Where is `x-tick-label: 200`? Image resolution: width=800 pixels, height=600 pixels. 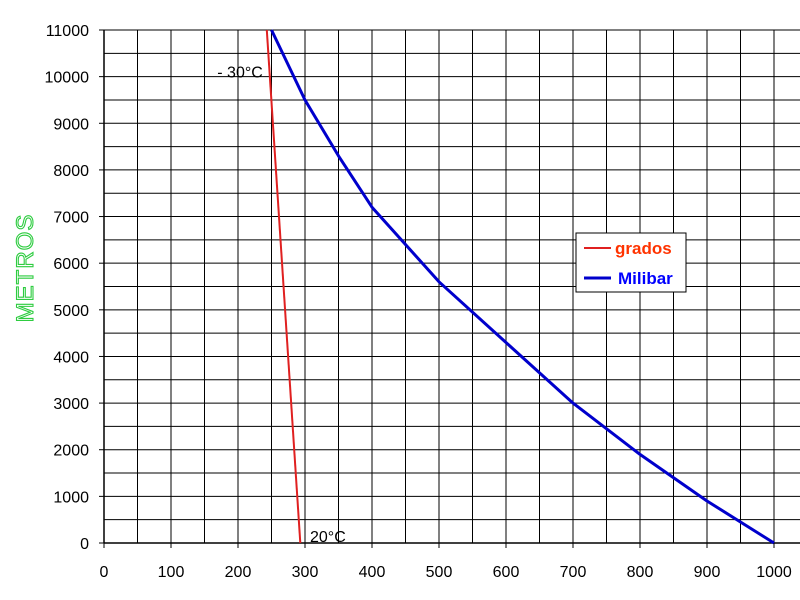
x-tick-label: 200 is located at coordinates (238, 572).